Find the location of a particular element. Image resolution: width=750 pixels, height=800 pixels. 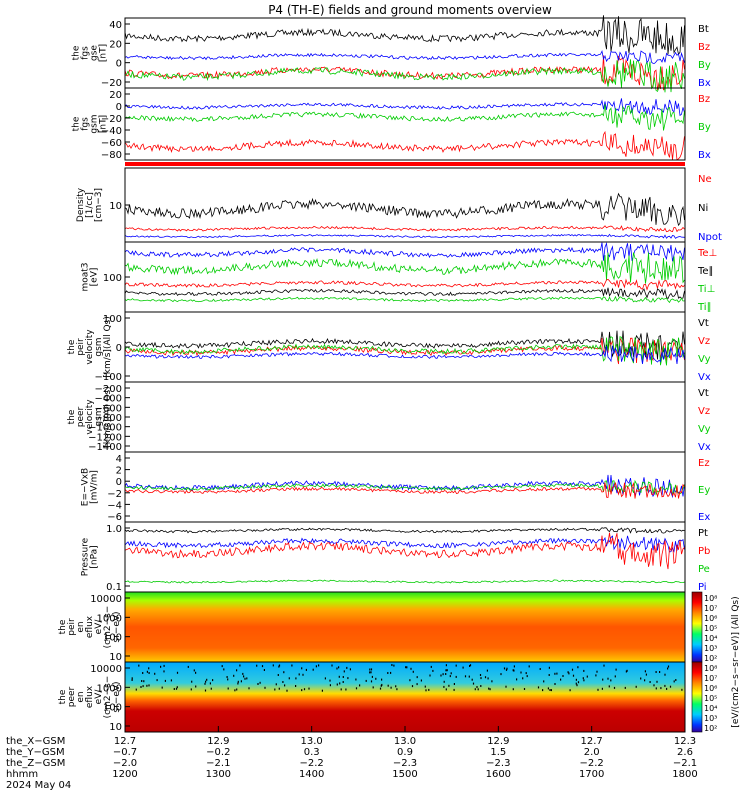

y-tick-label: 2 is located at coordinates (119, 471).